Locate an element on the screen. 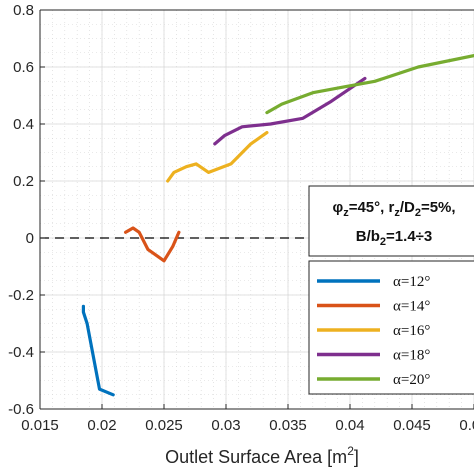 This screenshot has height=474, width=474. y-tick-labels: -0.6 -0.4 -0.2 0 0.2 0.4 0.6 0.8 is located at coordinates (21, 210).